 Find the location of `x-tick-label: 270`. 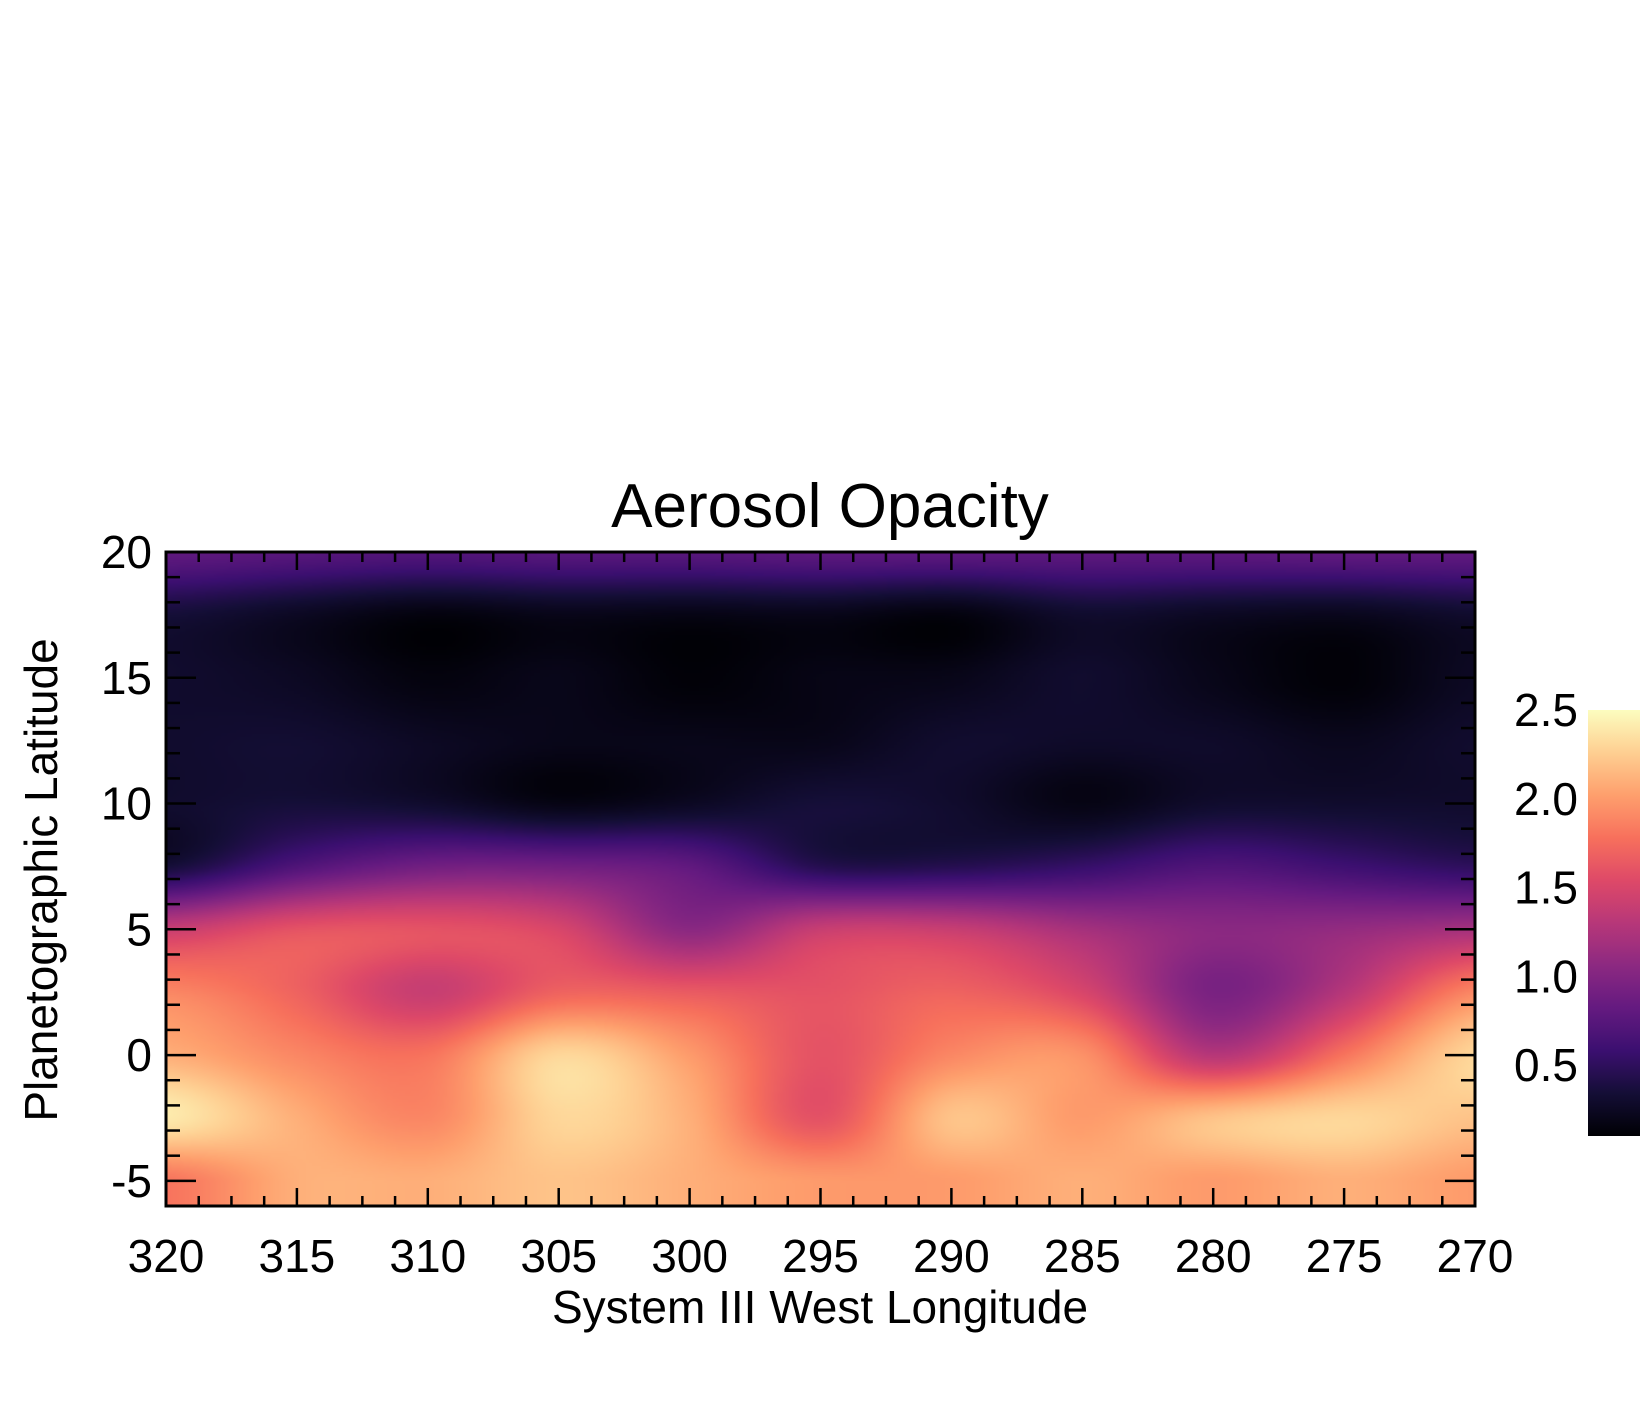

x-tick-label: 270 is located at coordinates (1475, 1256).